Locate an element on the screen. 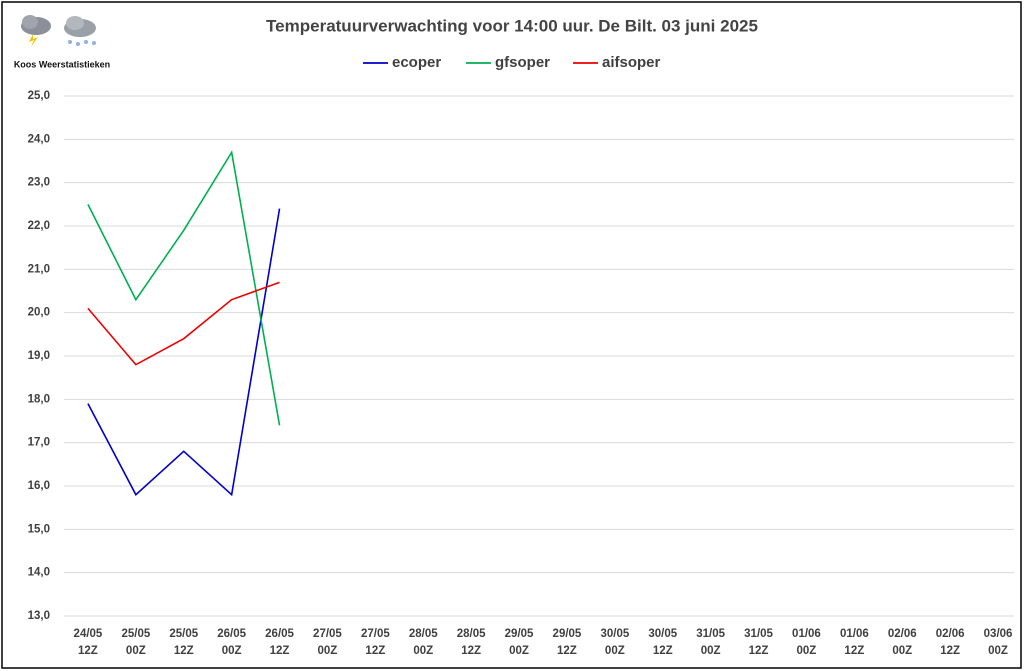  x-tick-label: 25/05 00Z is located at coordinates (136, 642).